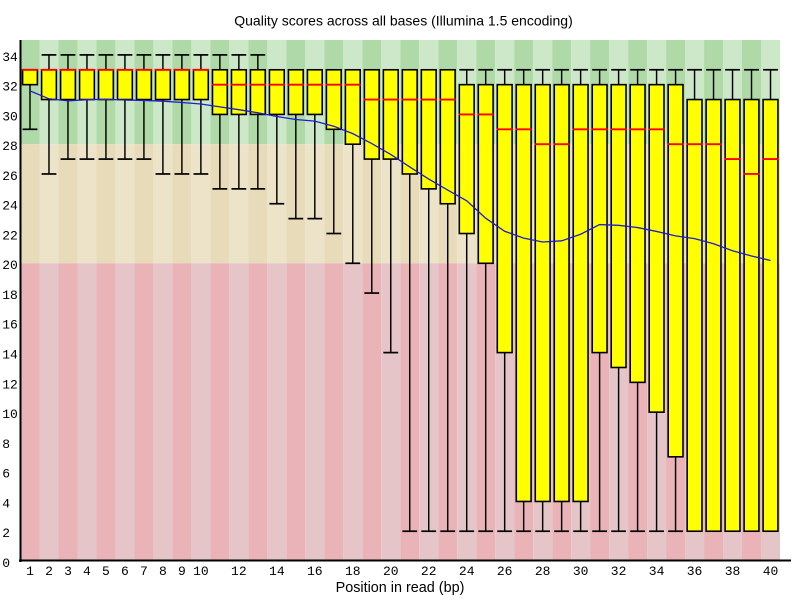 The height and width of the screenshot is (600, 800). Describe the element at coordinates (695, 571) in the screenshot. I see `svg-text: 36` at that location.